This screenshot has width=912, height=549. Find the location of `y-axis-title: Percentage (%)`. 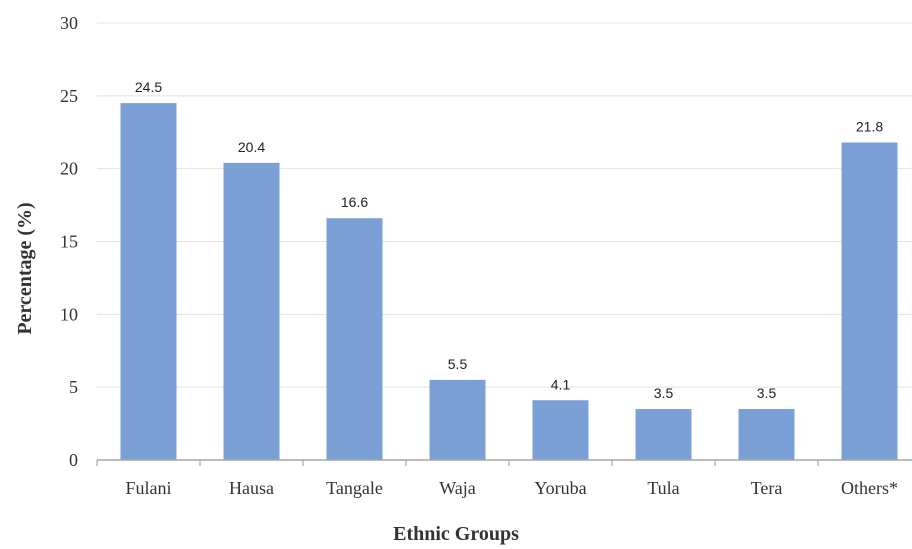

y-axis-title: Percentage (%) is located at coordinates (25, 268).